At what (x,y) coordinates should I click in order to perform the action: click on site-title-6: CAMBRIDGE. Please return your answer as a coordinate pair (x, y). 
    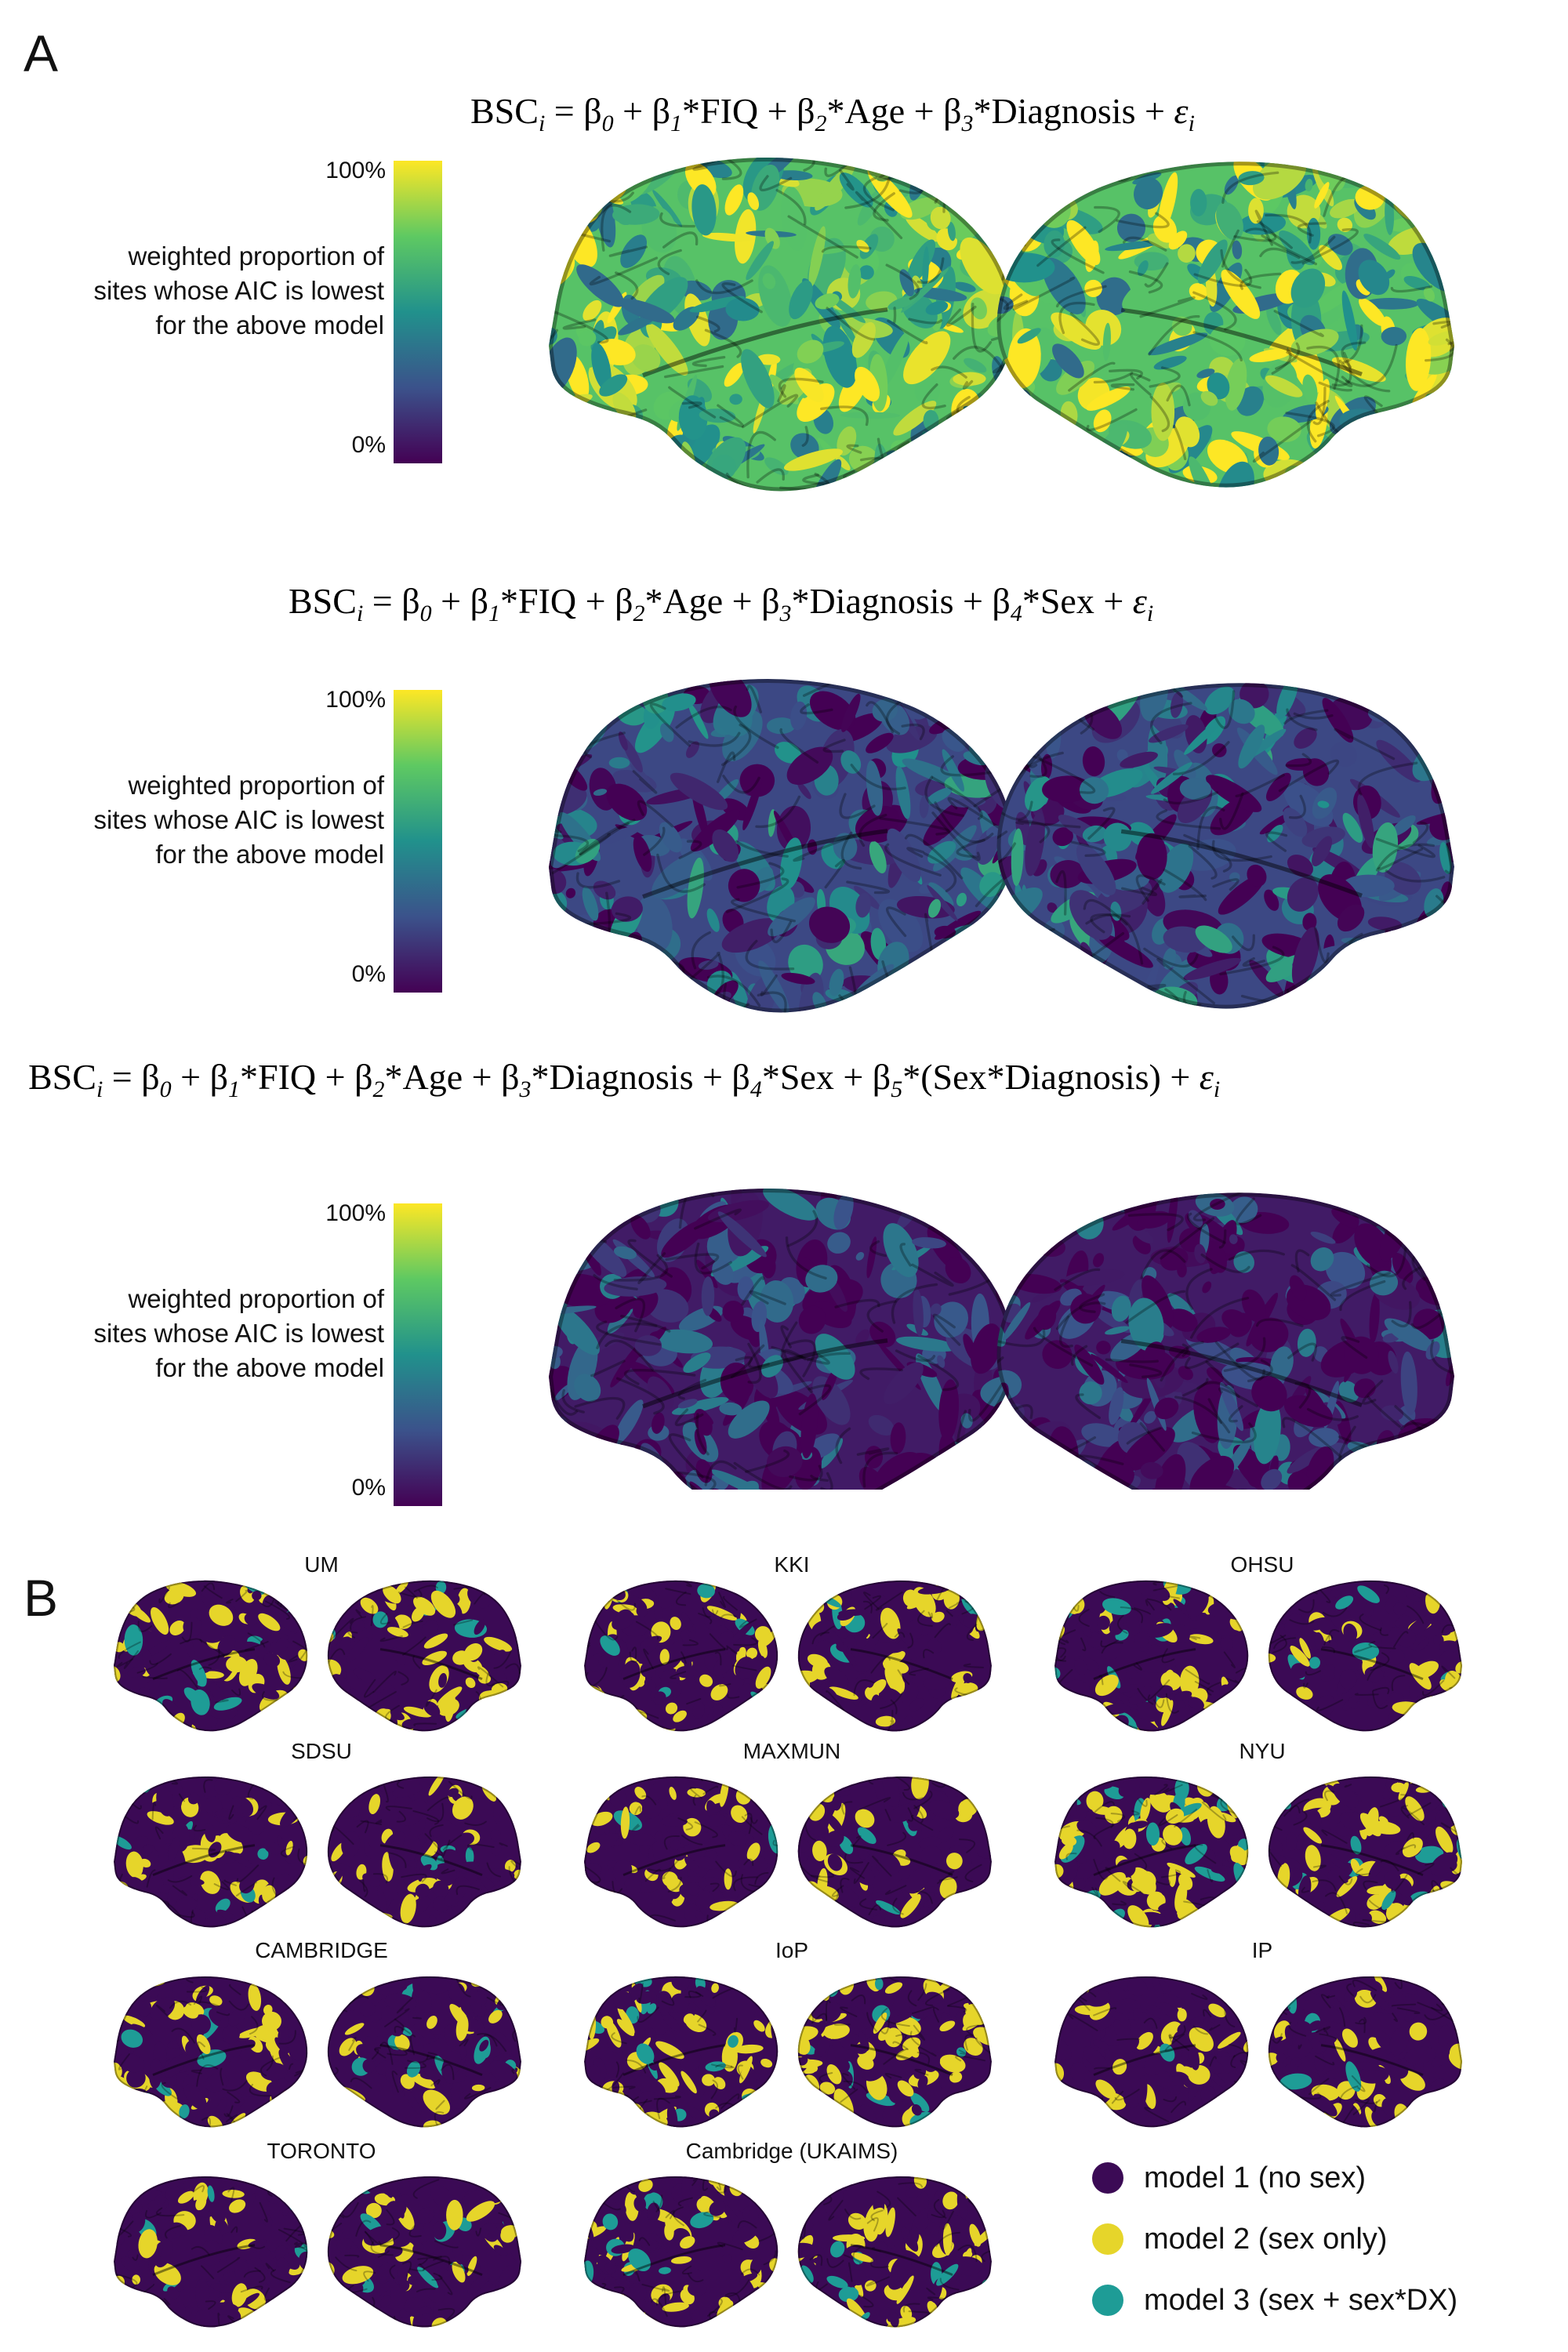
    Looking at the image, I should click on (321, 1950).